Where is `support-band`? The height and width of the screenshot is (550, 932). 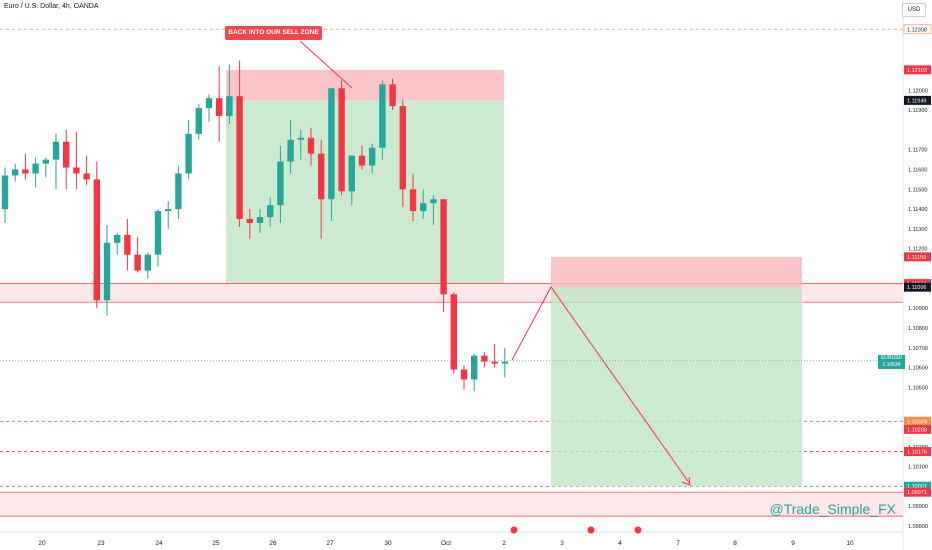 support-band is located at coordinates (451, 504).